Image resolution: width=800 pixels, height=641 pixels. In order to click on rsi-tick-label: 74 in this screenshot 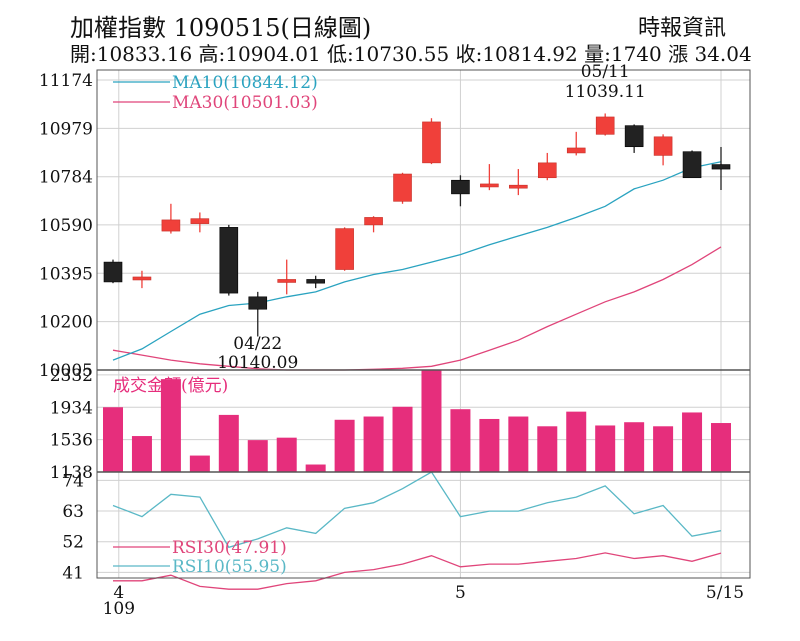, I will do `click(73, 481)`.